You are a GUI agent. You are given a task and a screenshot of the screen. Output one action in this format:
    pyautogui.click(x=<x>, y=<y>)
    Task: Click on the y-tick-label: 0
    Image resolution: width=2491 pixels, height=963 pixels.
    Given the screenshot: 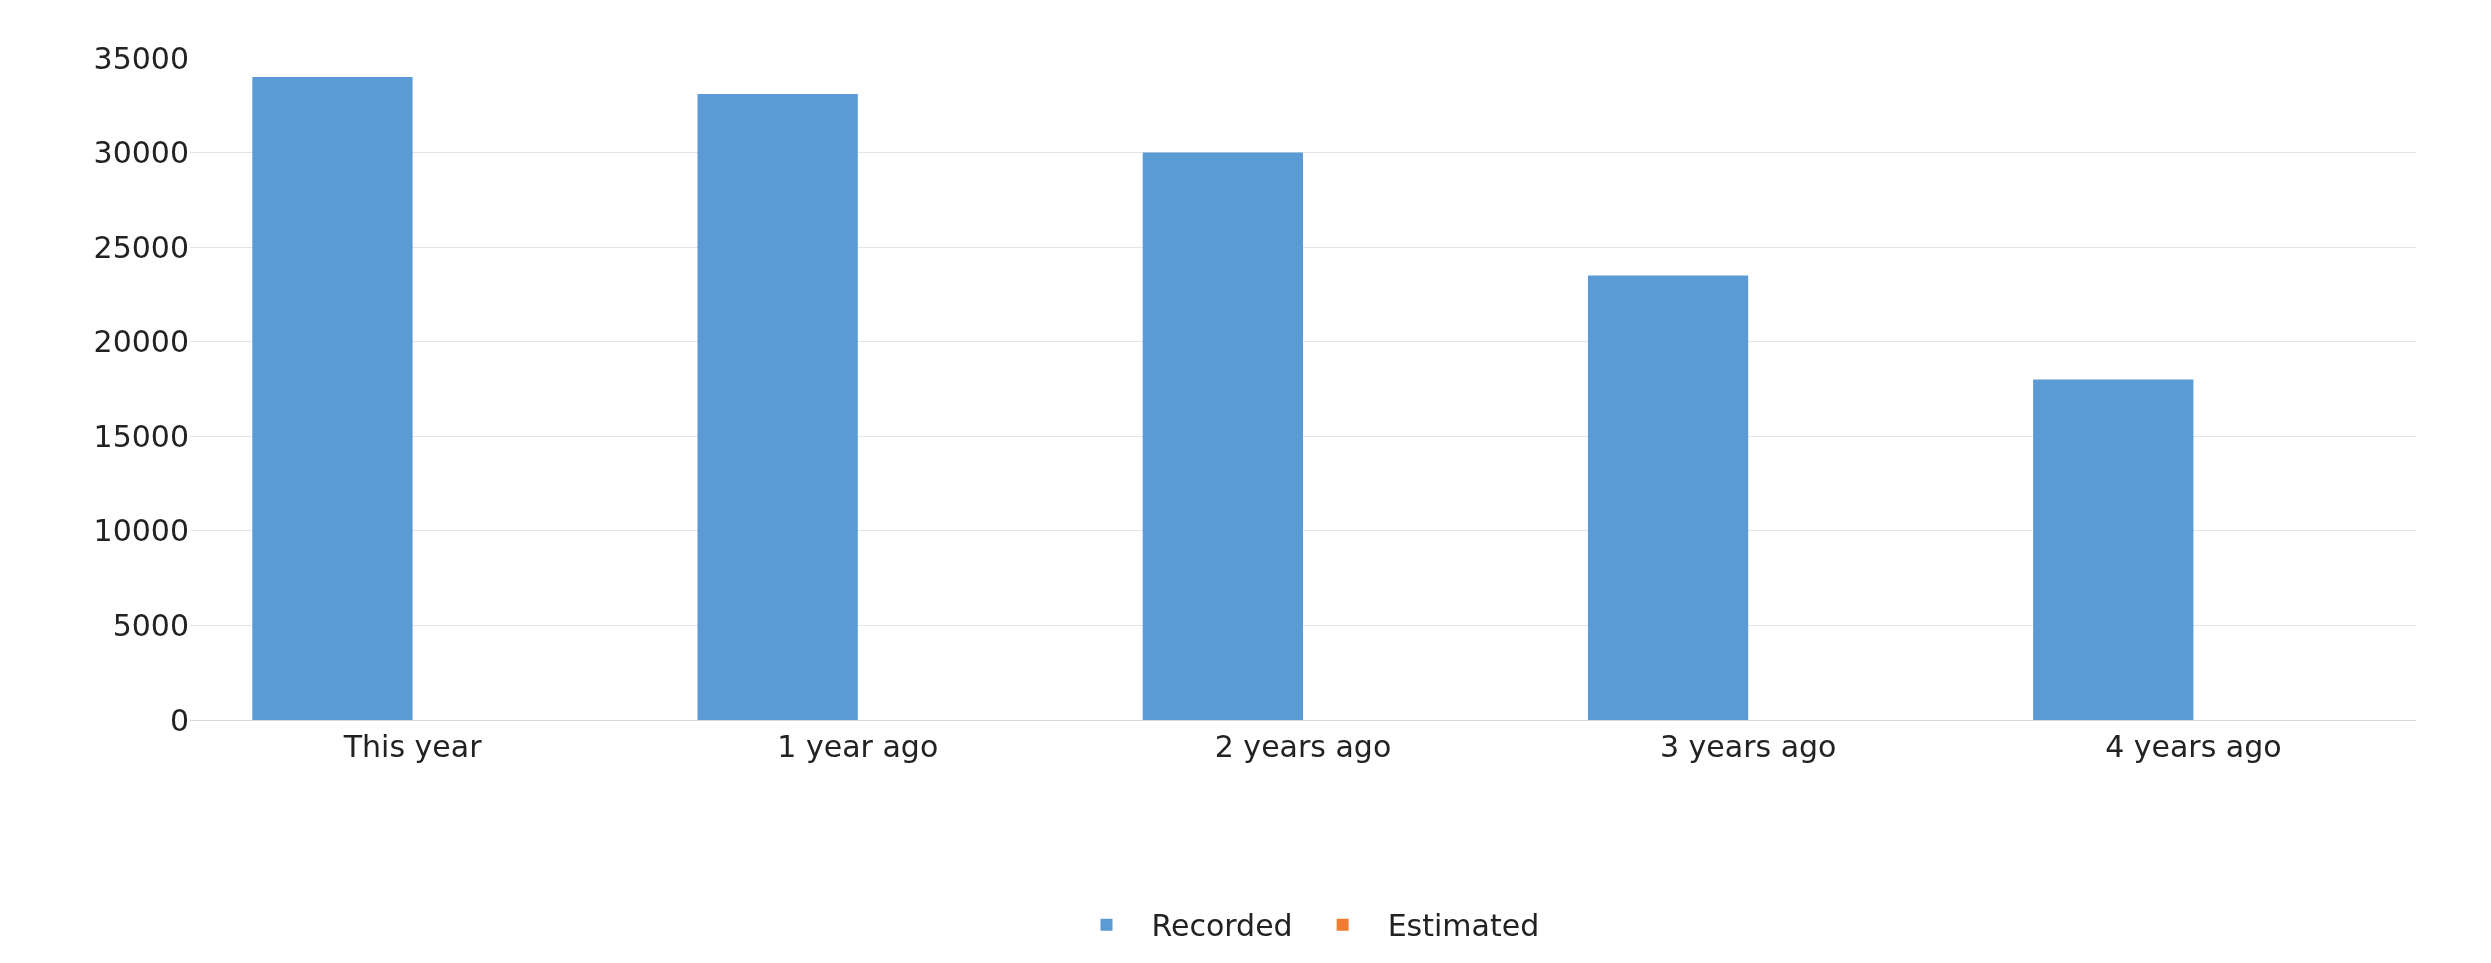 What is the action you would take?
    pyautogui.click(x=179, y=720)
    